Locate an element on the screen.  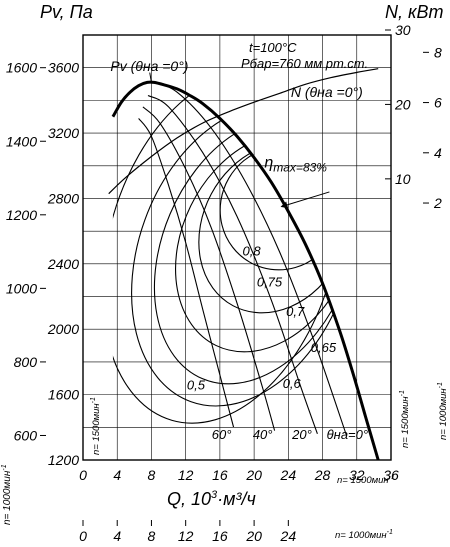
pv-tick-label: 2000 is located at coordinates (63, 329).